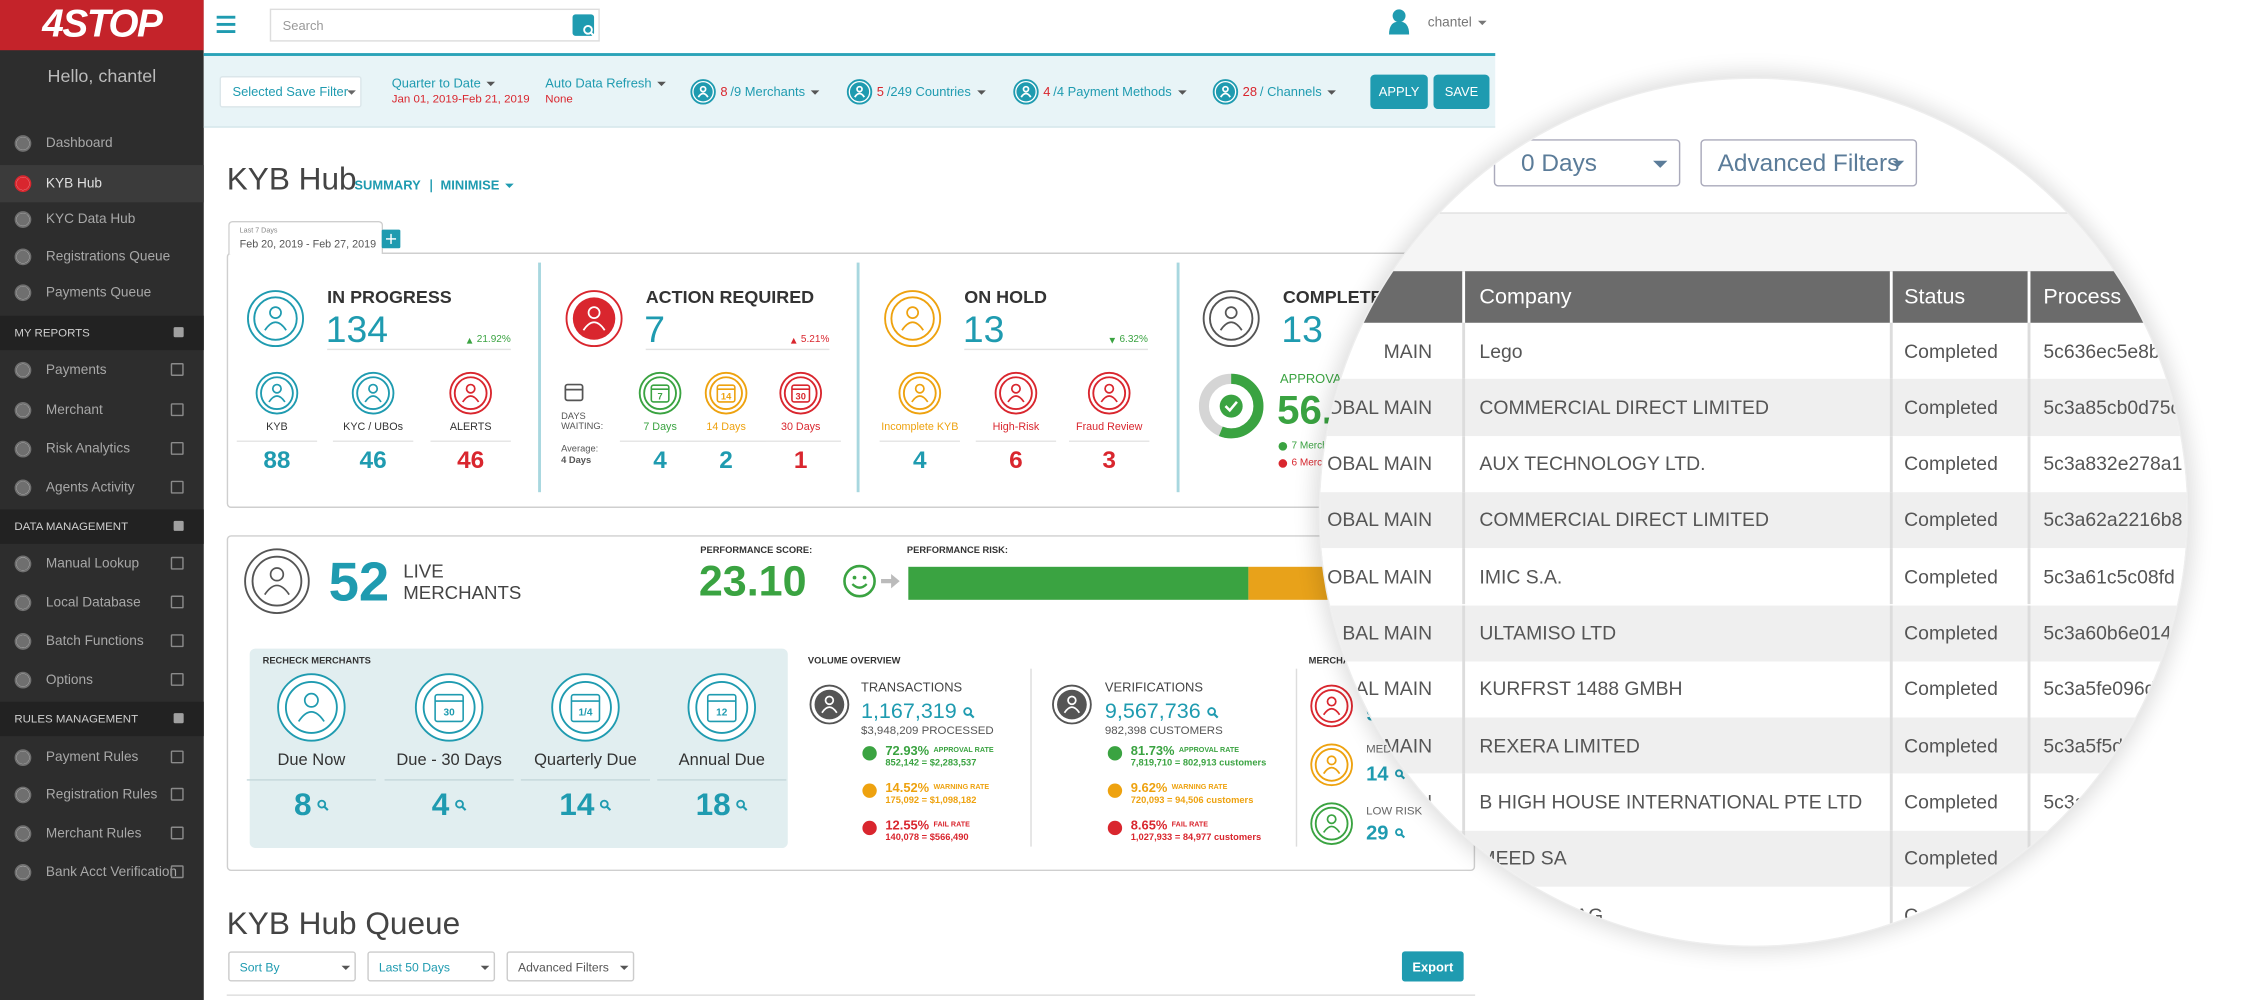 The width and height of the screenshot is (2250, 1000). I want to click on summary-link: SUMMARY, so click(387, 185).